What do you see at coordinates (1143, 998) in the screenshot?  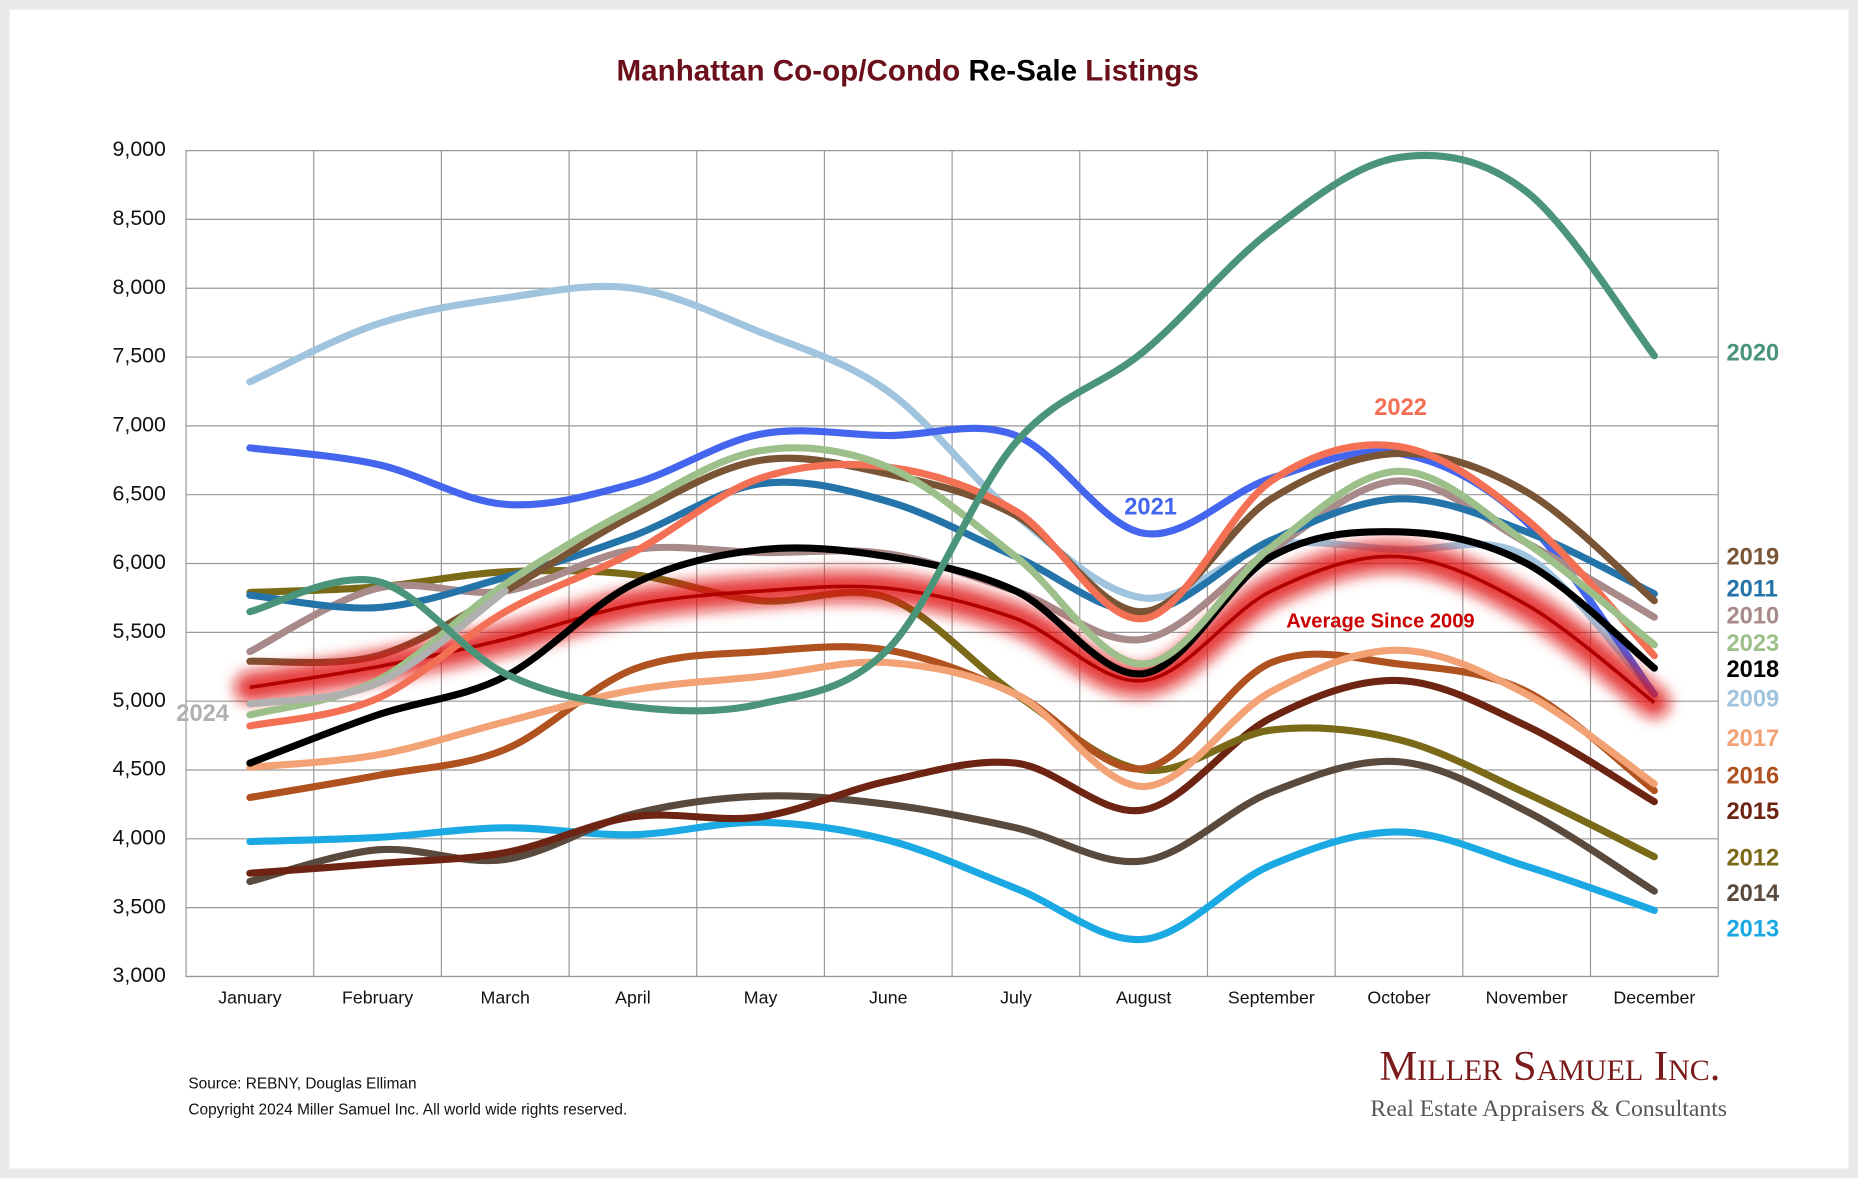 I see `x-tick-label: August` at bounding box center [1143, 998].